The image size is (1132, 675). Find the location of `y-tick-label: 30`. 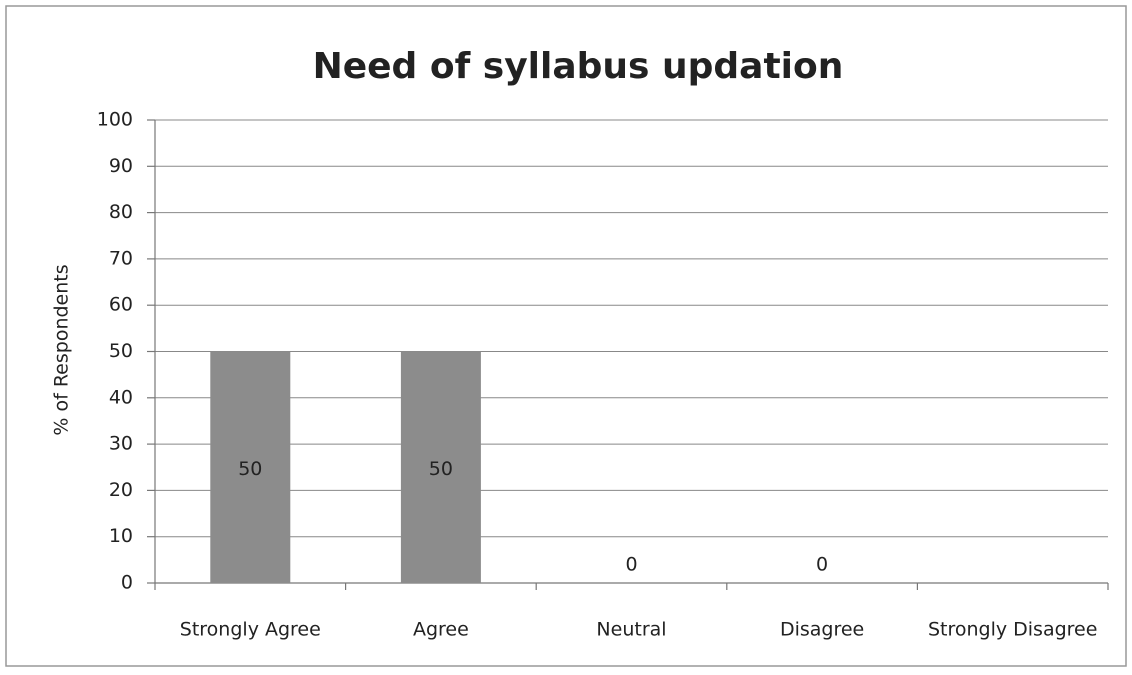

y-tick-label: 30 is located at coordinates (121, 444).